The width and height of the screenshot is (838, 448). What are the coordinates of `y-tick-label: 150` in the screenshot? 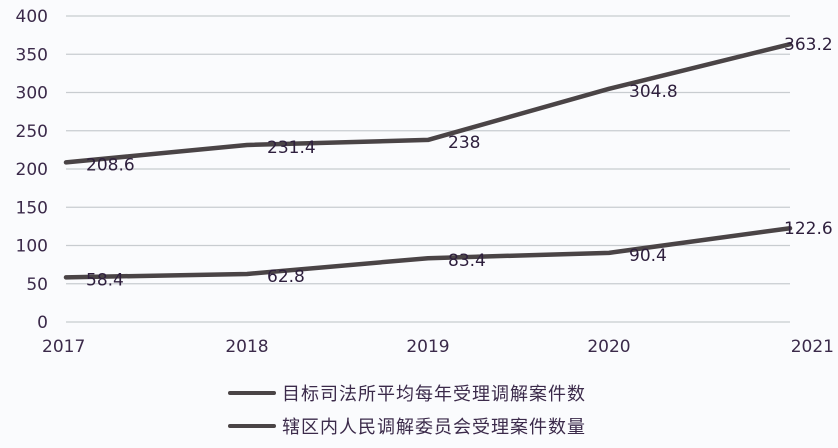 It's located at (32, 208).